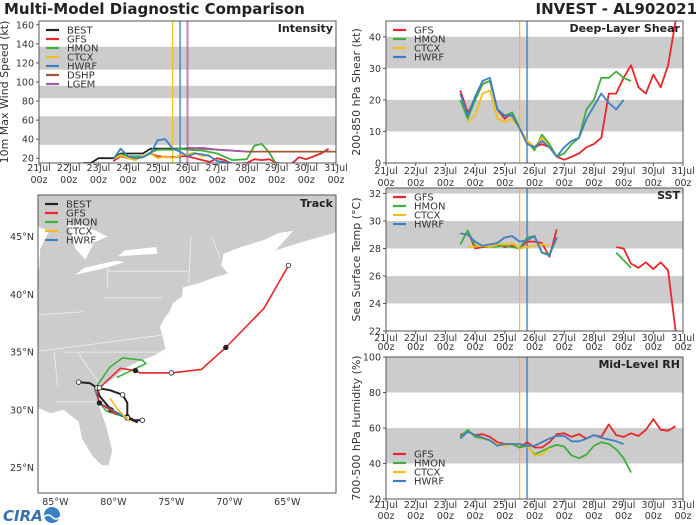  What do you see at coordinates (55, 502) in the screenshot?
I see `lon-label: 85°W` at bounding box center [55, 502].